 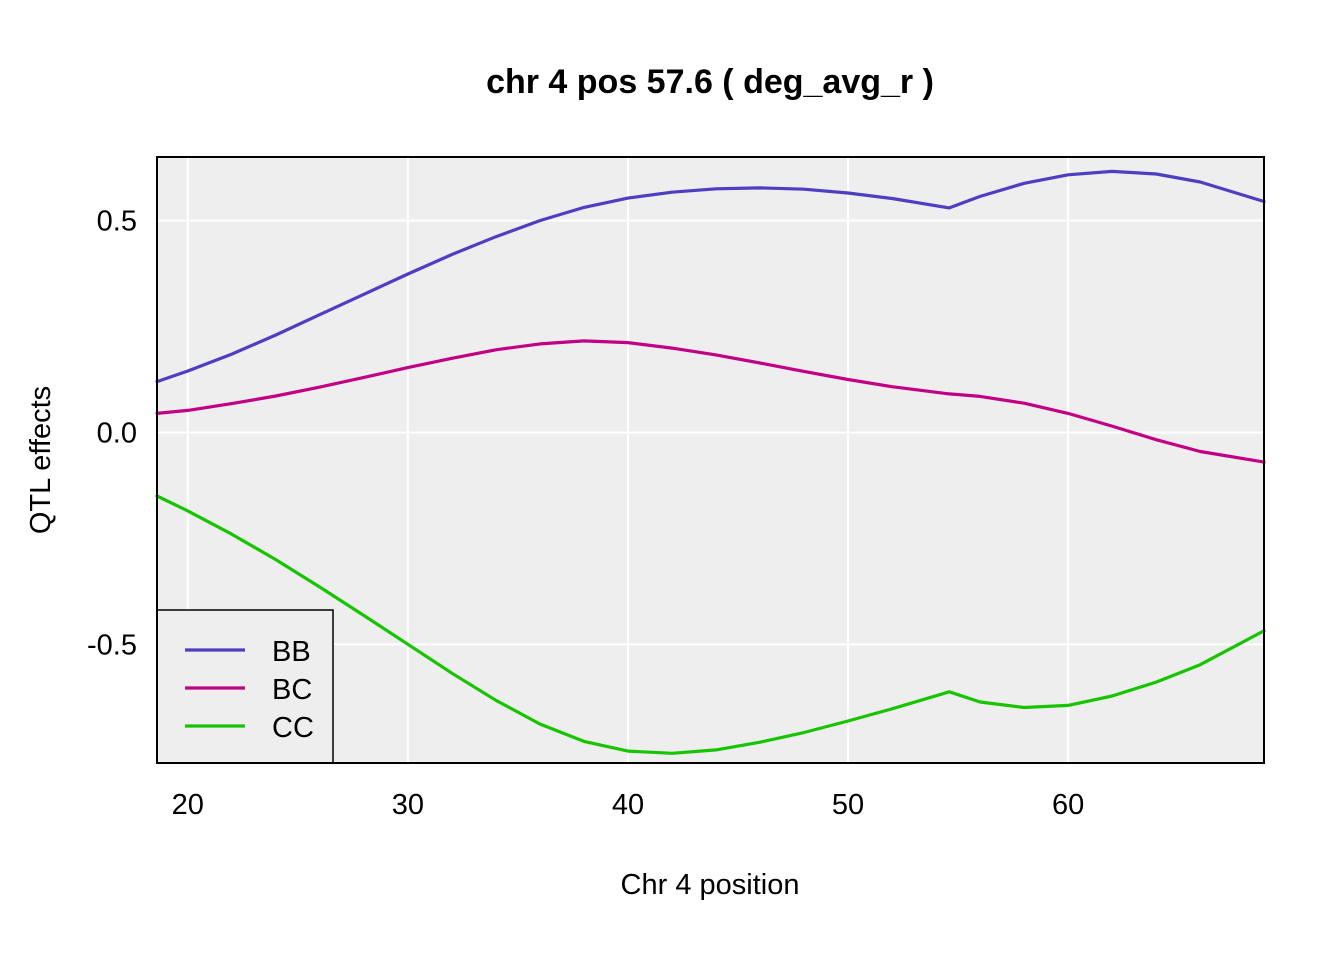 What do you see at coordinates (710, 885) in the screenshot?
I see `x-axis-label: Chr 4 position` at bounding box center [710, 885].